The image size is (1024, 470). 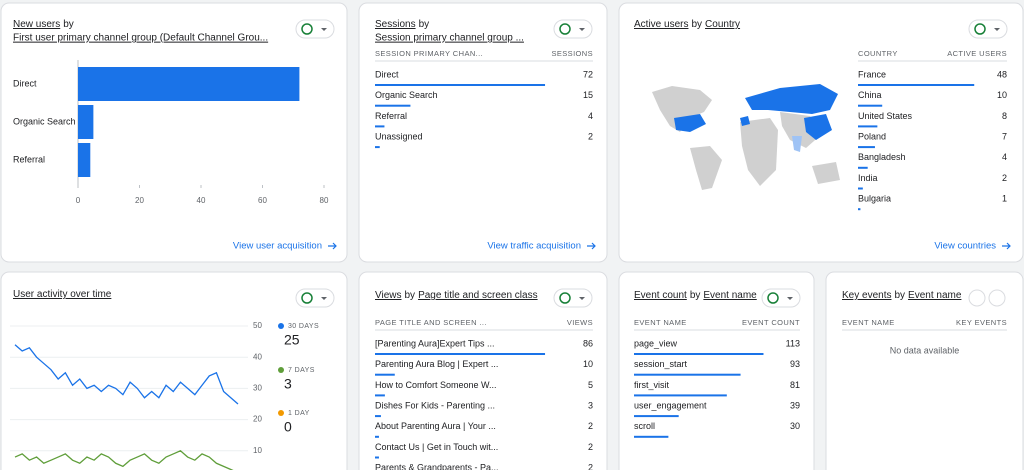 What do you see at coordinates (868, 178) in the screenshot?
I see `row-label: India` at bounding box center [868, 178].